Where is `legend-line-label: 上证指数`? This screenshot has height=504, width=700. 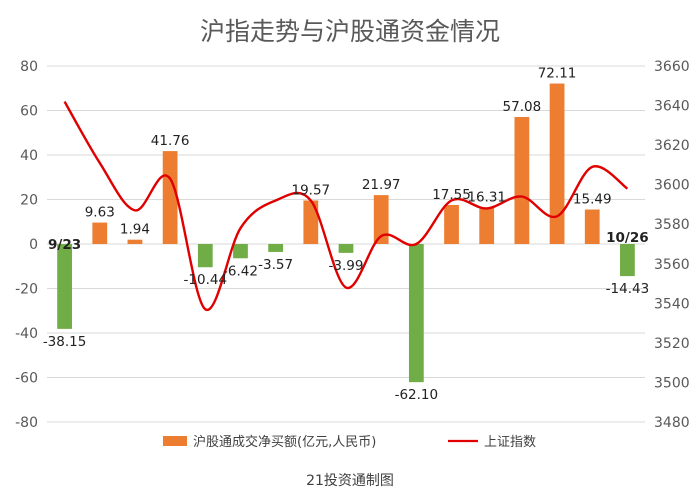 legend-line-label: 上证指数 is located at coordinates (510, 442).